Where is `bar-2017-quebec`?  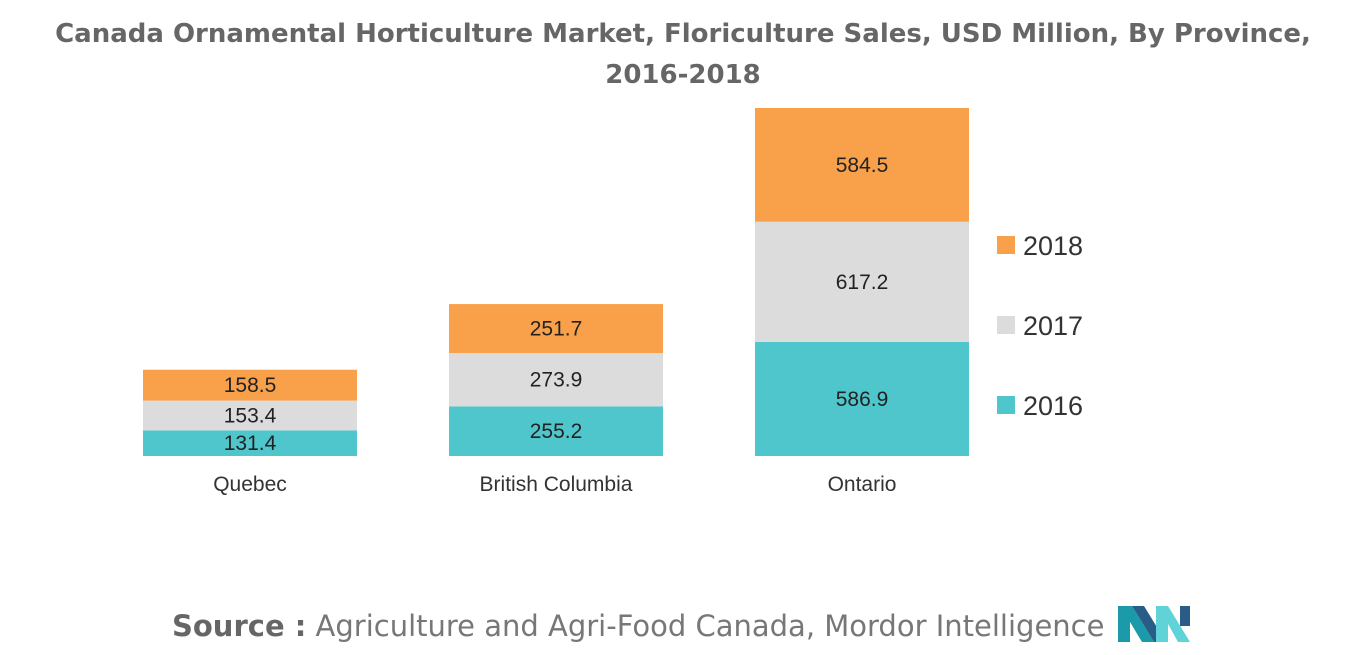 bar-2017-quebec is located at coordinates (250, 415).